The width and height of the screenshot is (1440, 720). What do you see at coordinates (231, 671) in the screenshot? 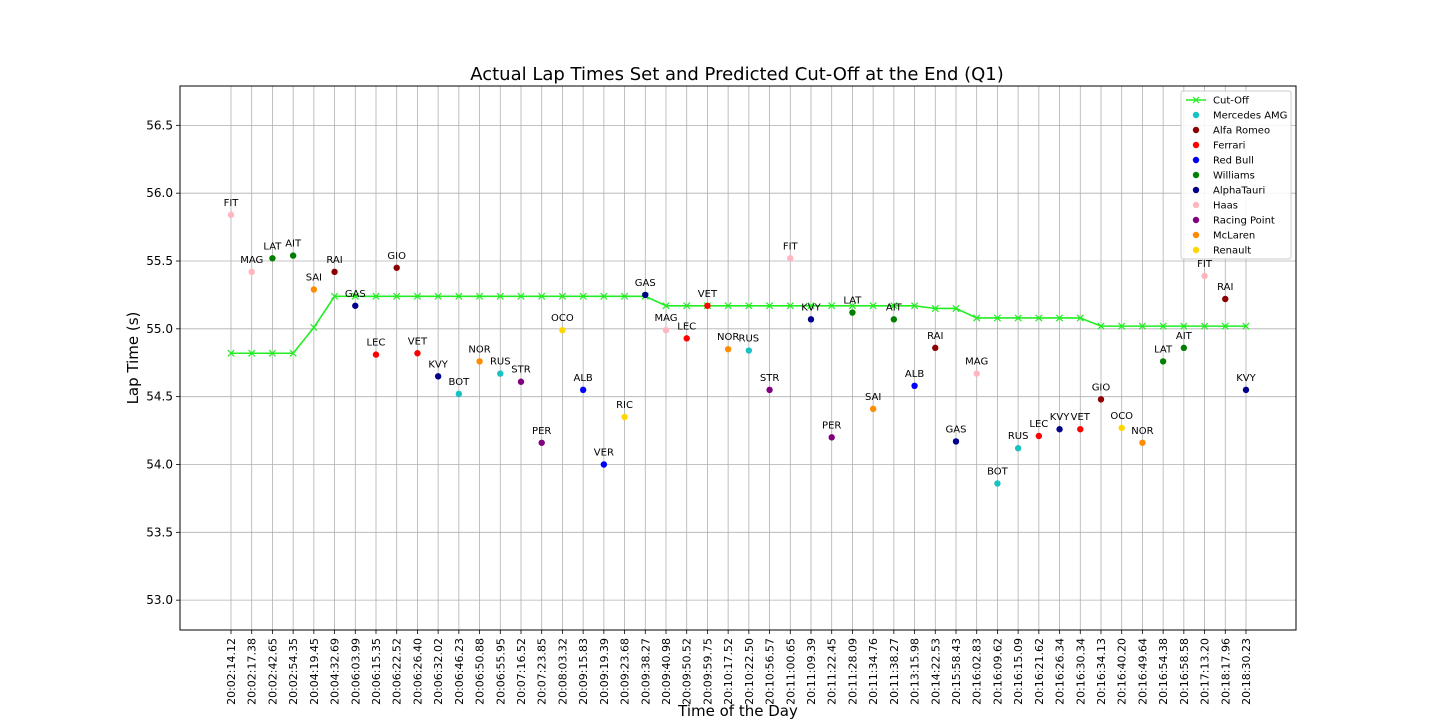
I see `x-tick-label: 20:02:14.12` at bounding box center [231, 671].